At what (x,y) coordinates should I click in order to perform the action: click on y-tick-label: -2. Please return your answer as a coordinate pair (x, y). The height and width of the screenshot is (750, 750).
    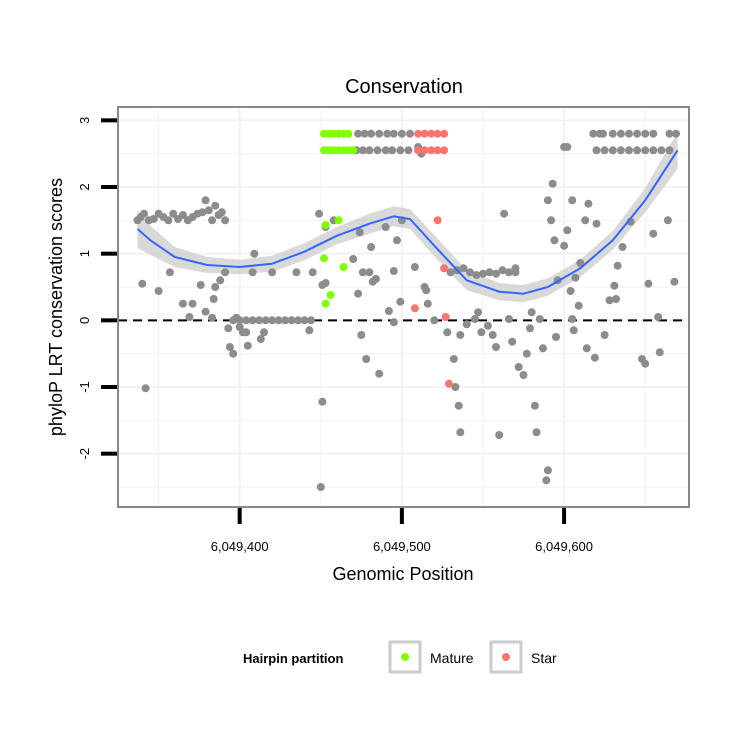
    Looking at the image, I should click on (84, 454).